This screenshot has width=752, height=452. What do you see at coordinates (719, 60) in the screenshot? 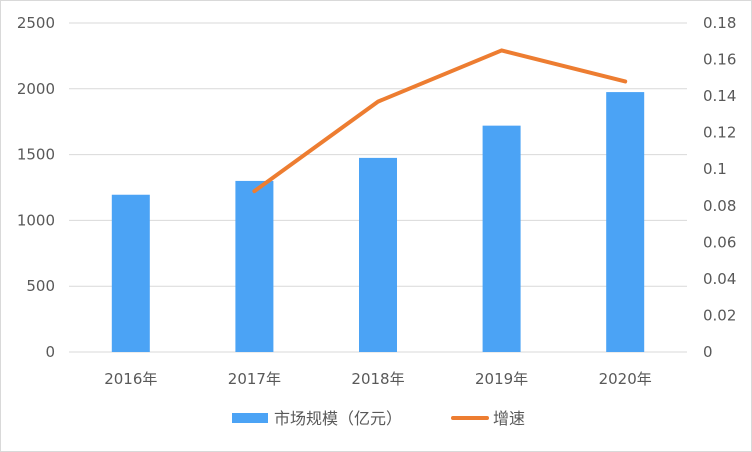
I see `y-tick-label-right: 0.16` at bounding box center [719, 60].